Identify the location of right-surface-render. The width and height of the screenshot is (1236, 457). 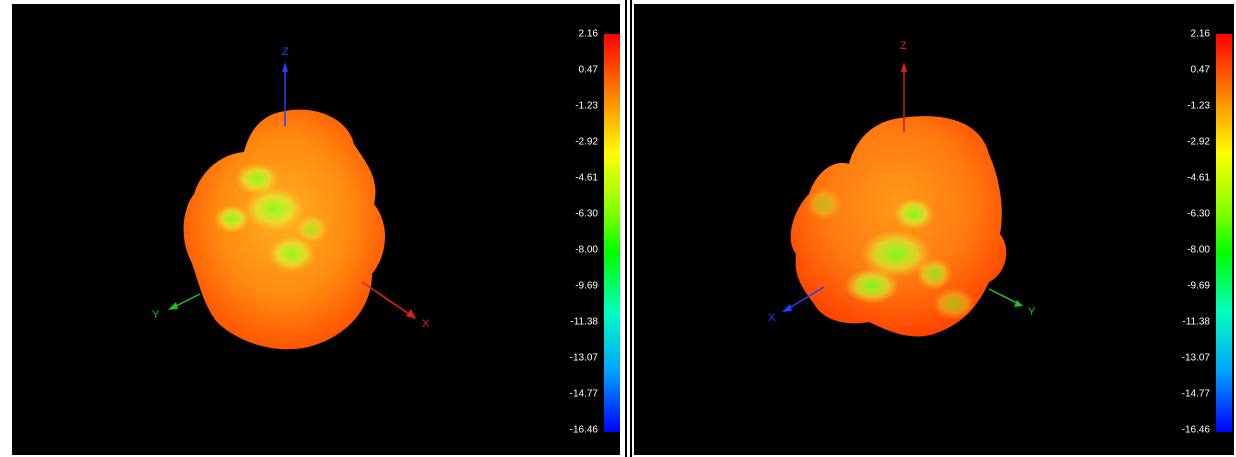
(902, 199).